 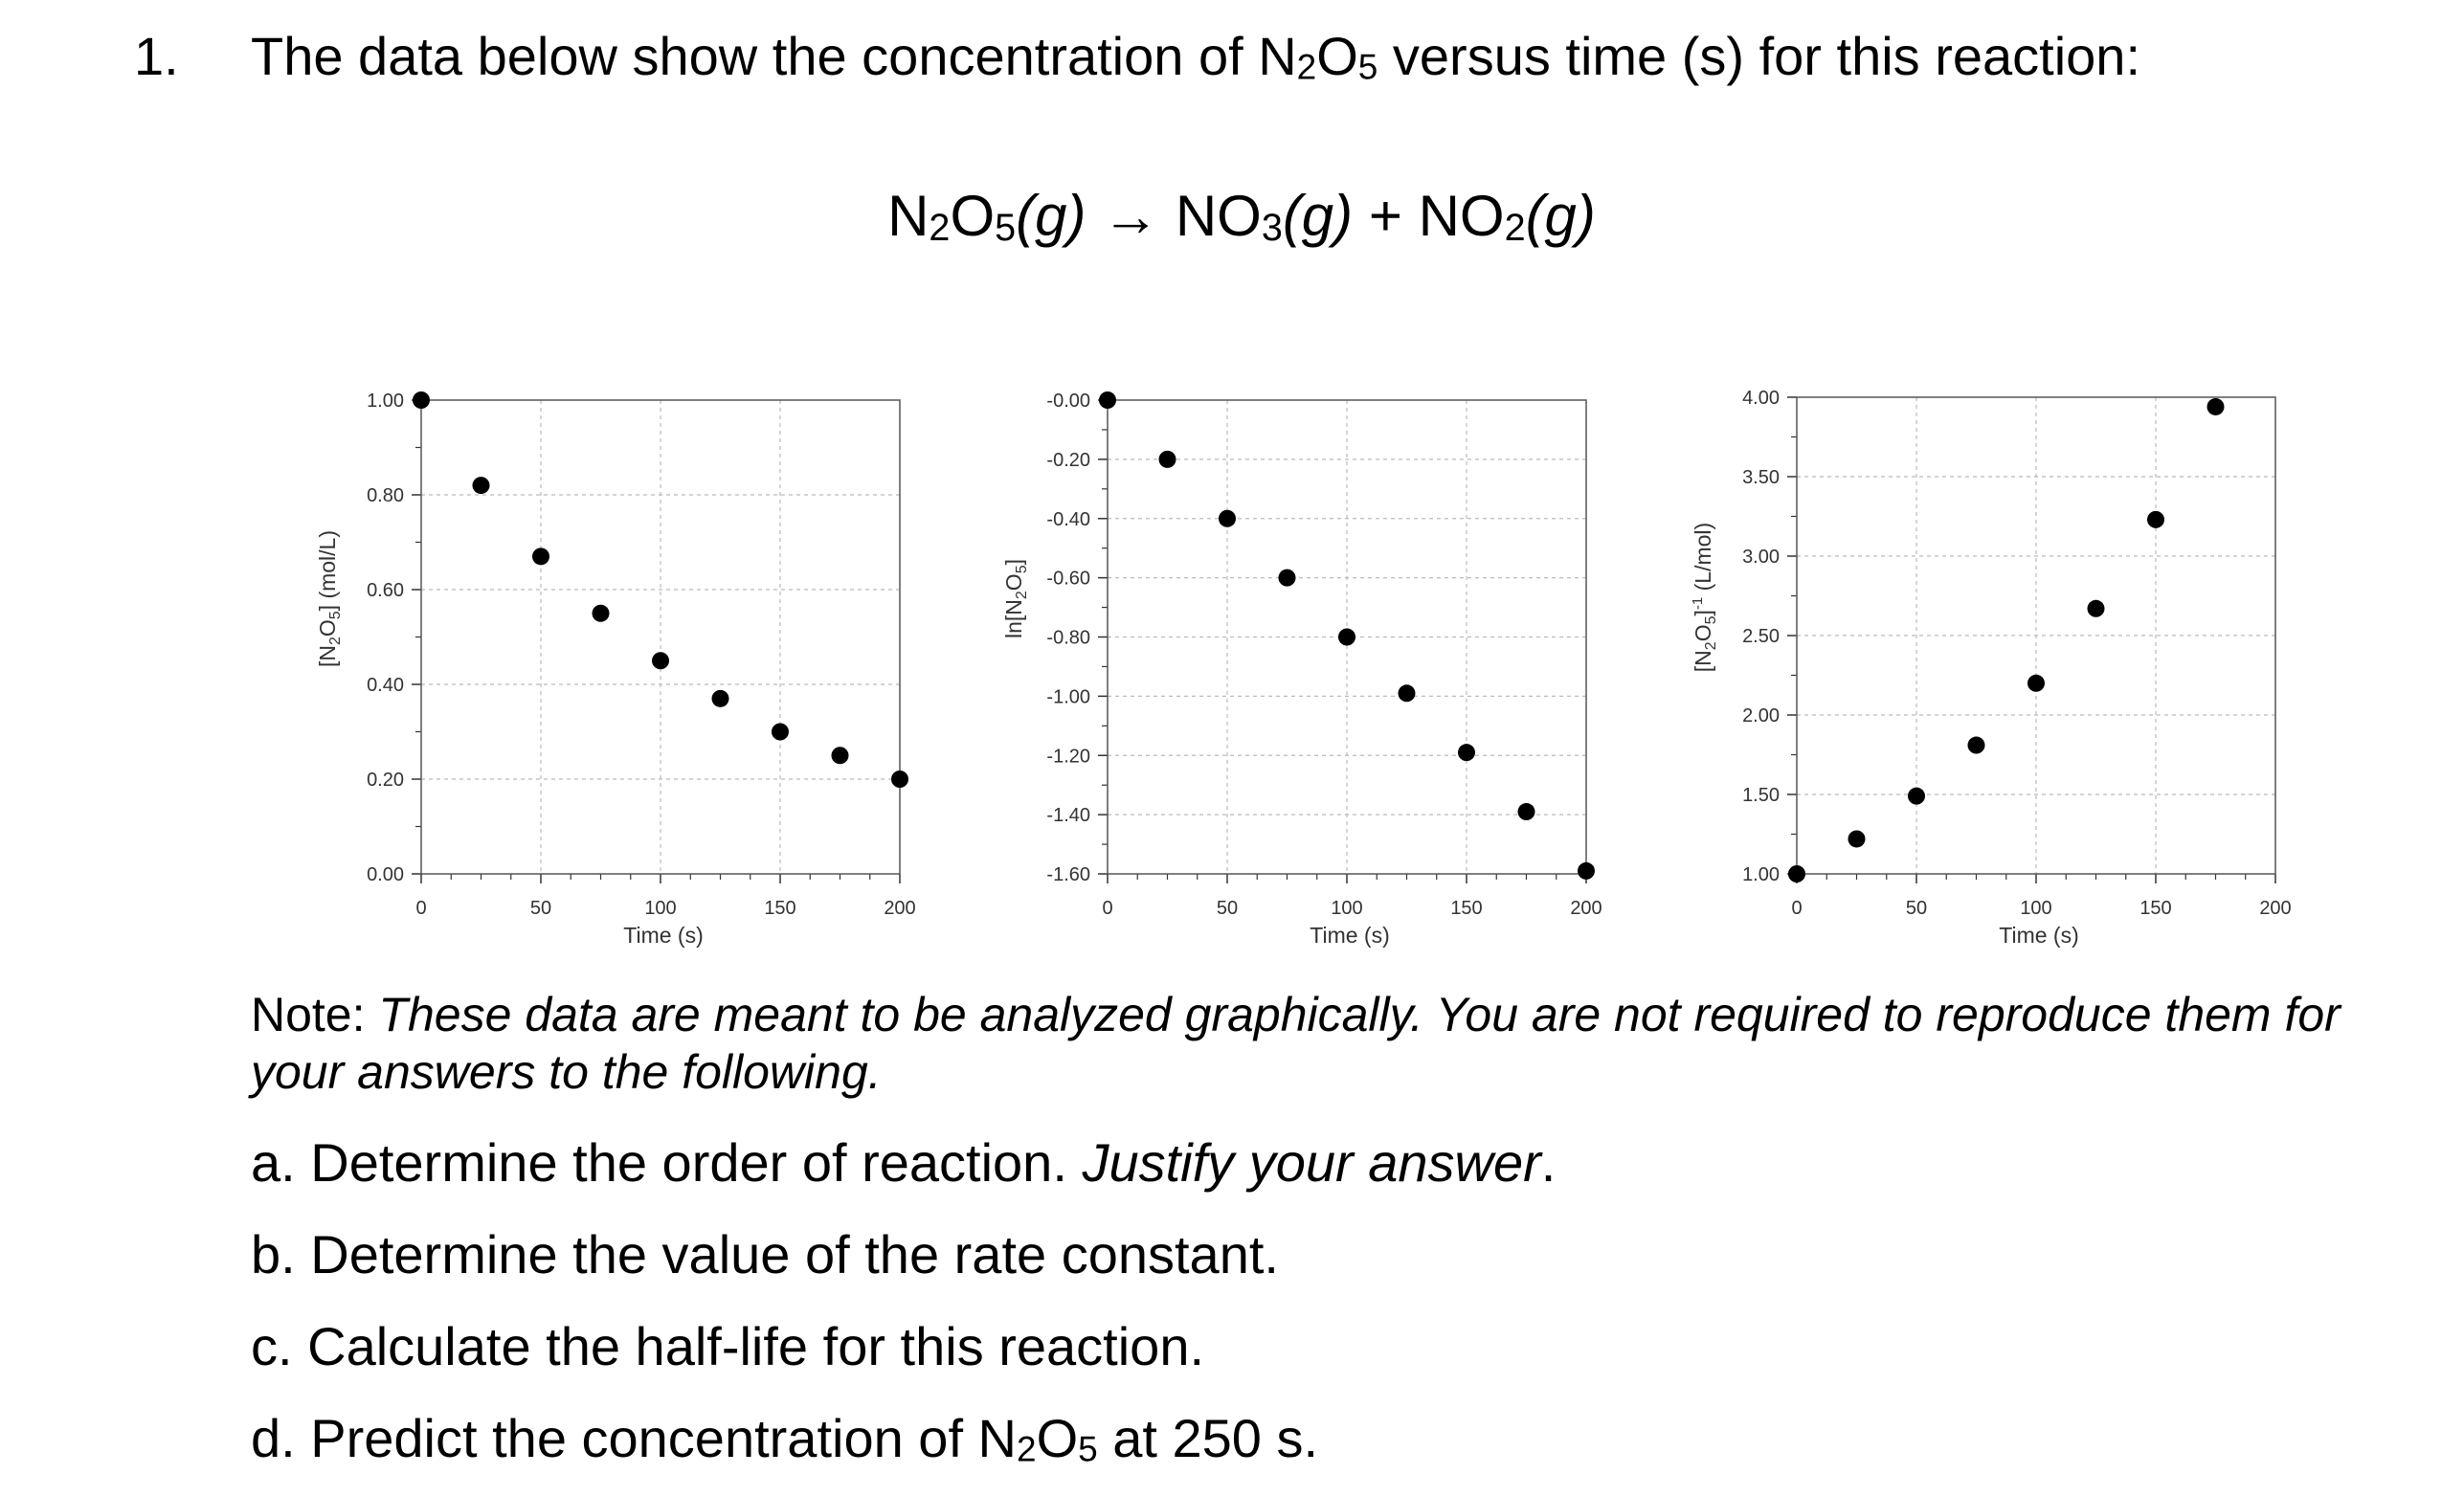 What do you see at coordinates (386, 496) in the screenshot?
I see `y-tick-label: 0.80` at bounding box center [386, 496].